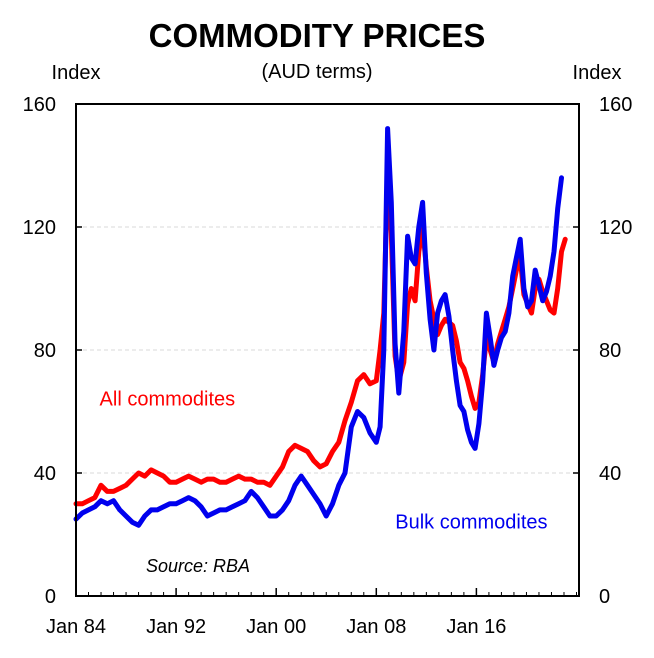  I want to click on y-tick-label-right: 40, so click(610, 474).